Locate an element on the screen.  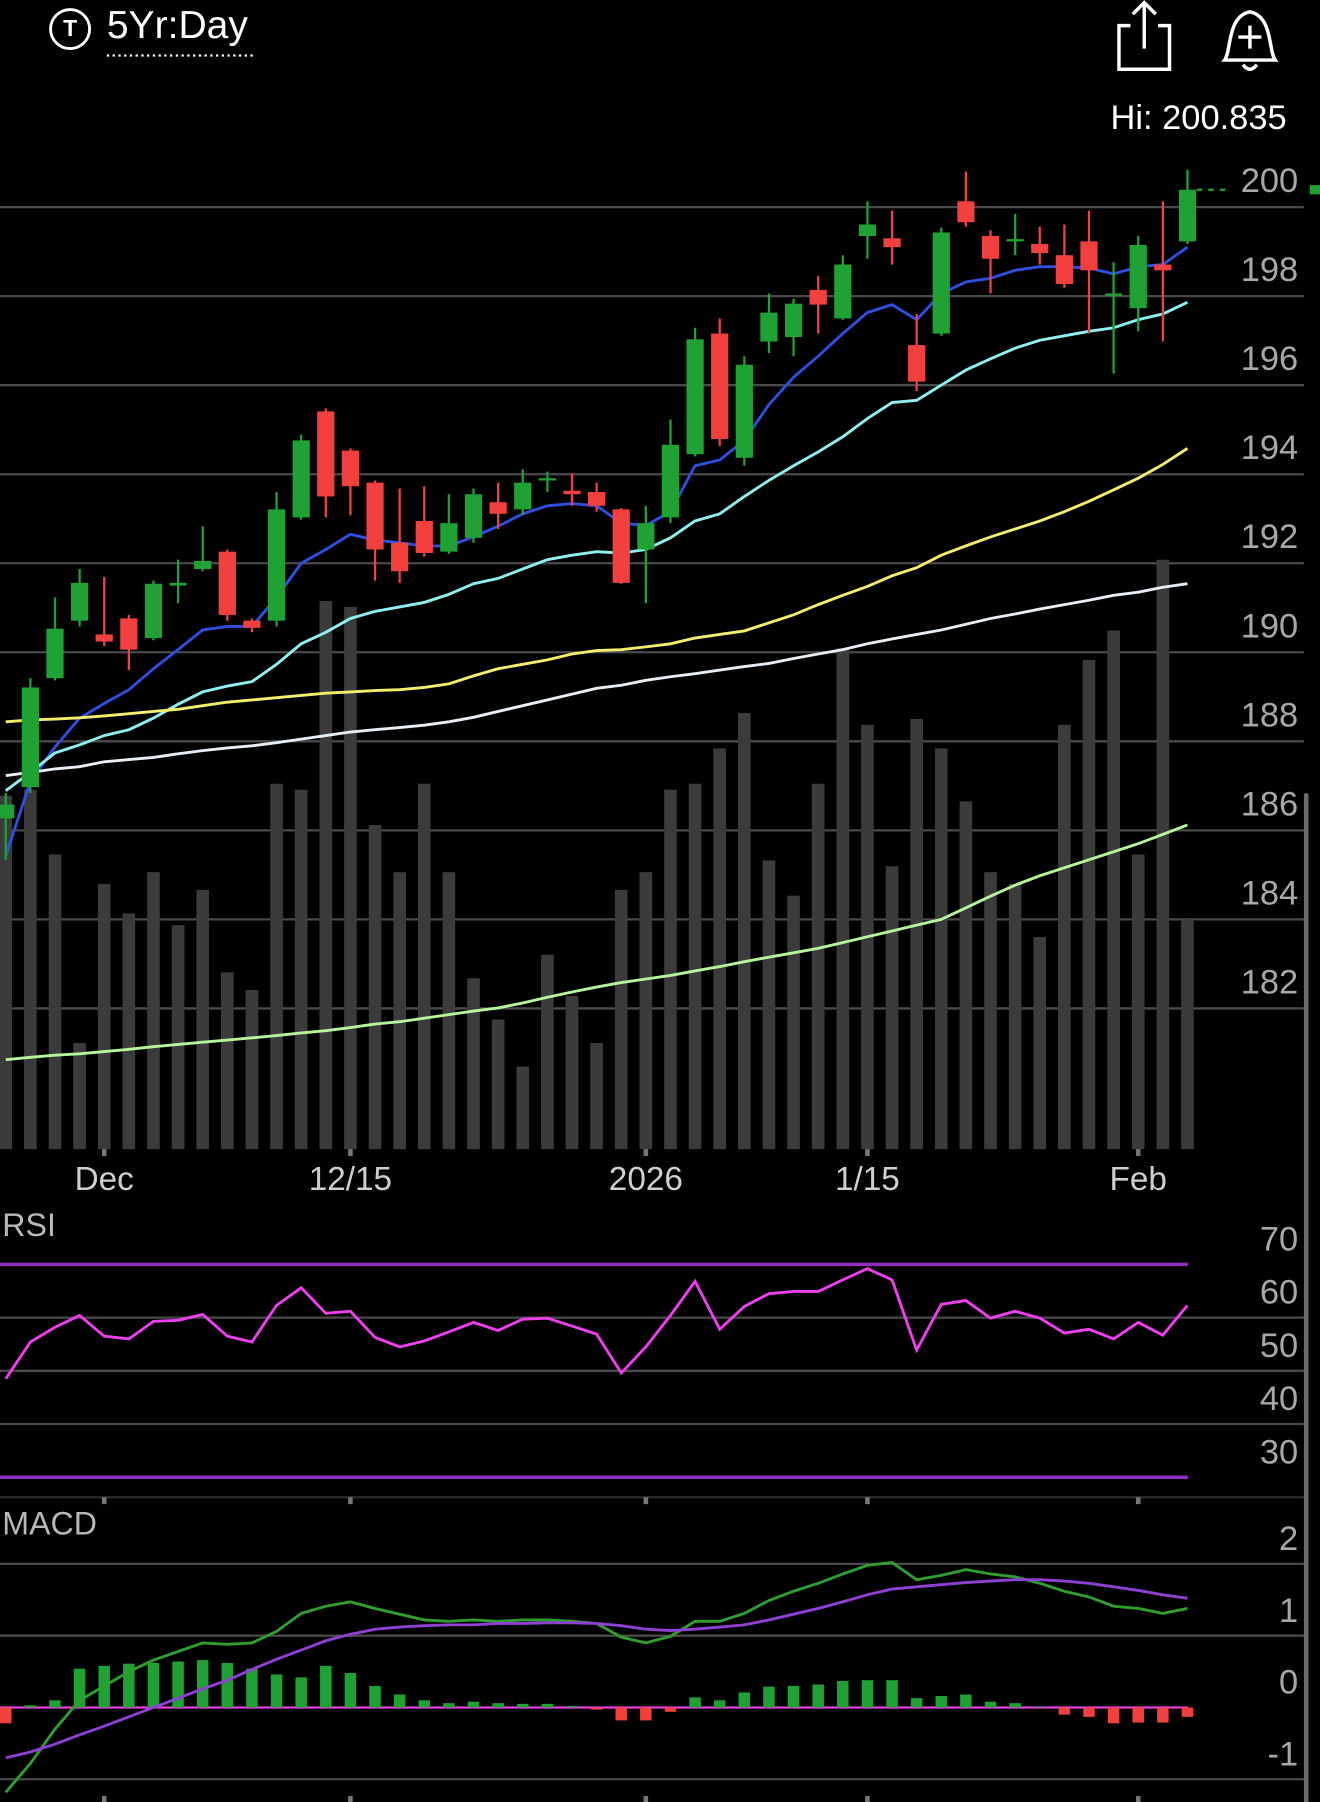
alert-button is located at coordinates (1250, 40).